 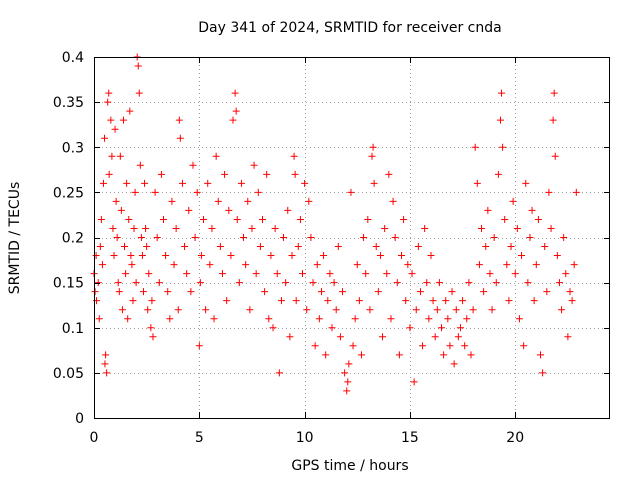 What do you see at coordinates (199, 438) in the screenshot?
I see `x-tick-label: 5` at bounding box center [199, 438].